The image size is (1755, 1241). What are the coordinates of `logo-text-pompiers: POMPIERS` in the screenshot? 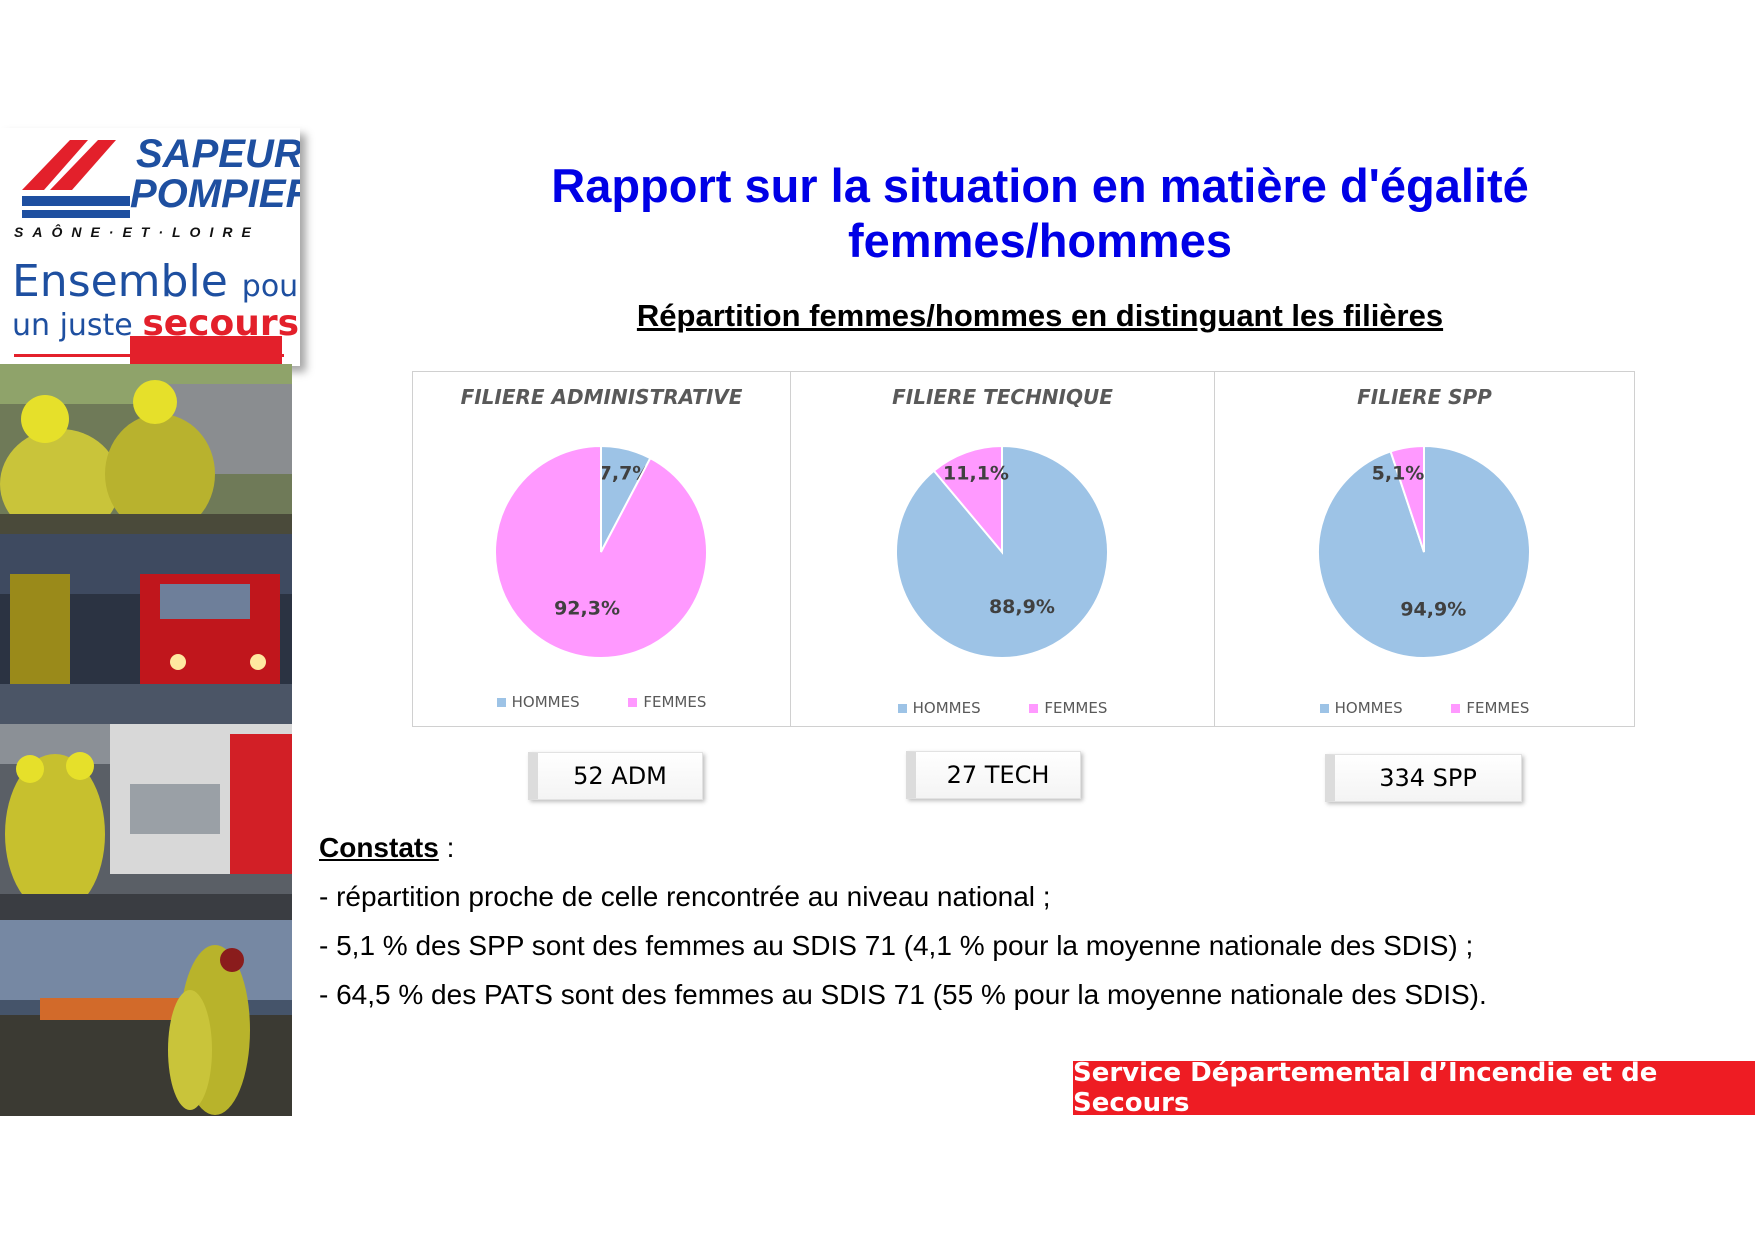 It's located at (215, 194).